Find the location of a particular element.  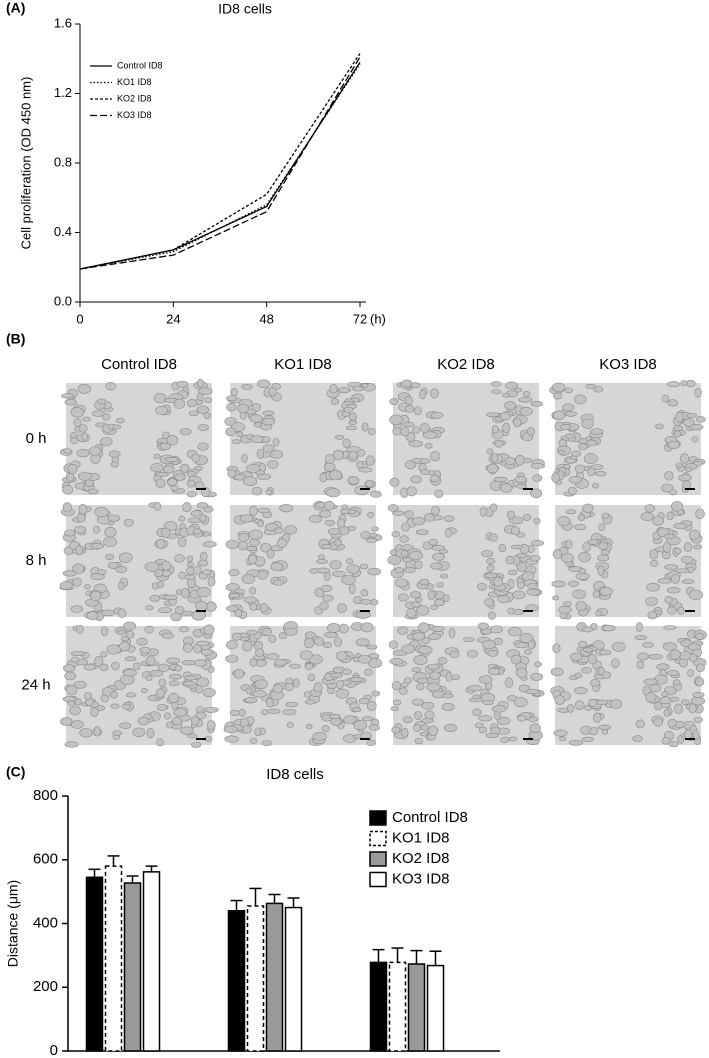

column-label: KO2 ID8 is located at coordinates (466, 364).